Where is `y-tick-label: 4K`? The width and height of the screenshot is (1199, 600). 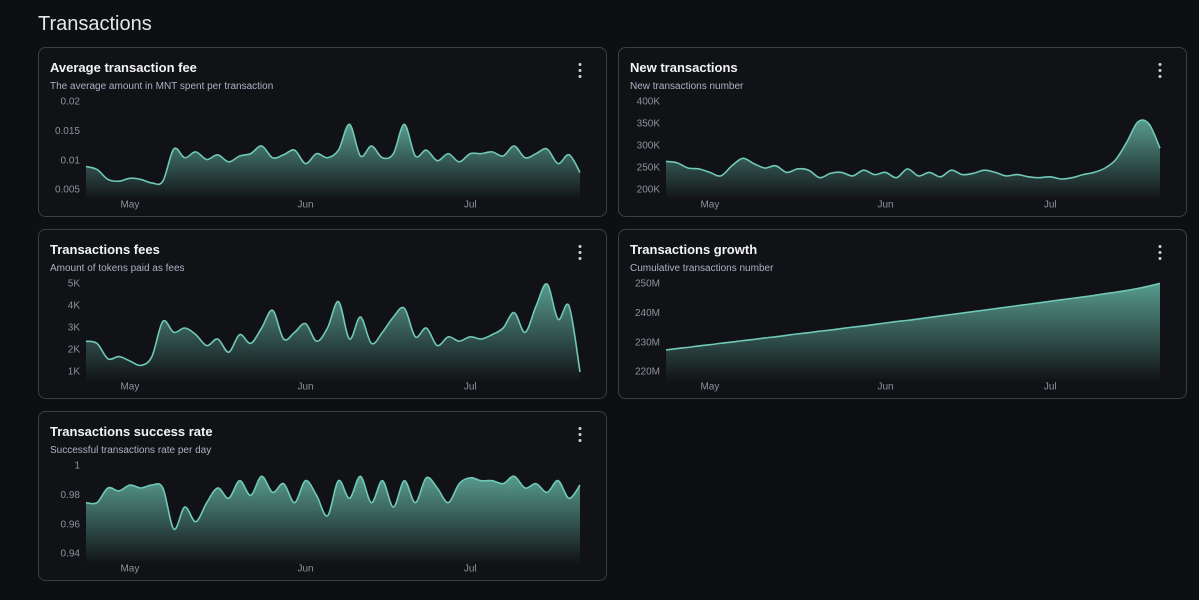
y-tick-label: 4K is located at coordinates (74, 306).